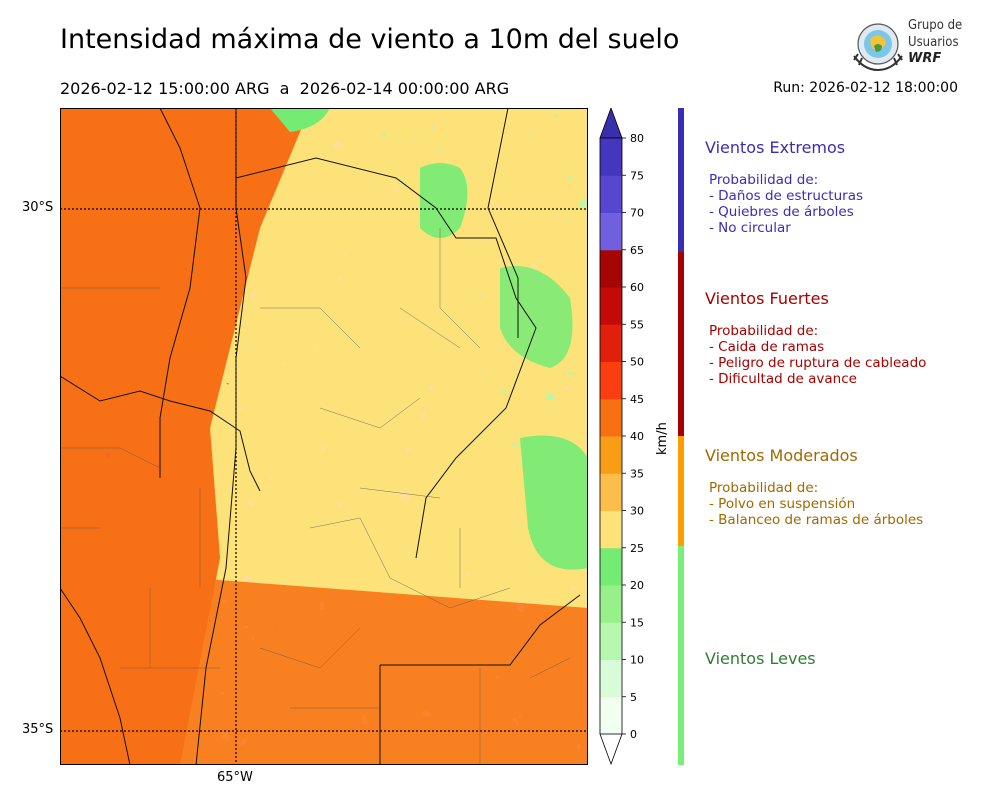  Describe the element at coordinates (775, 147) in the screenshot. I see `category-title: Vientos Extremos` at that location.